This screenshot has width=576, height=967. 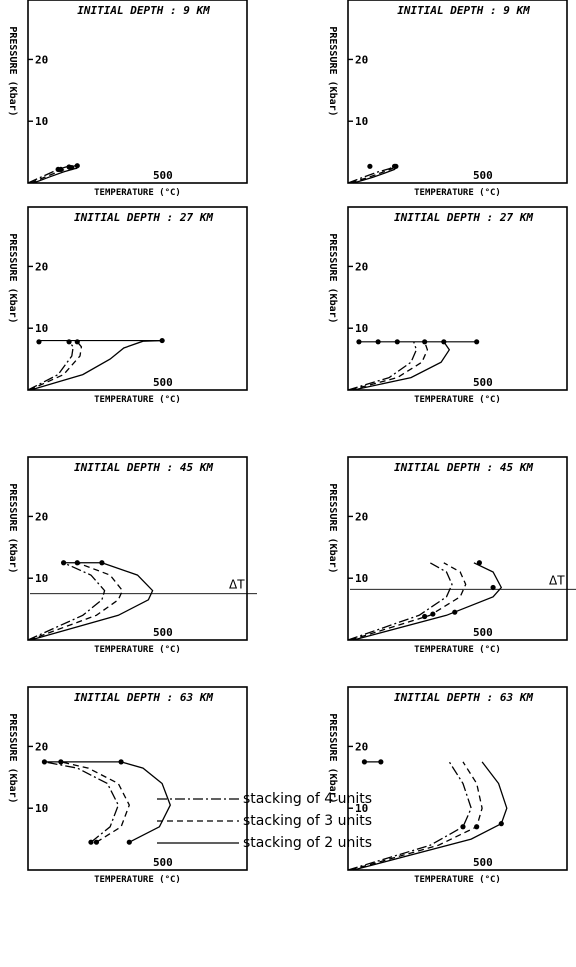 I want to click on chart-title: INITIAL DEPTH : 45 KM, so click(x=143, y=467).